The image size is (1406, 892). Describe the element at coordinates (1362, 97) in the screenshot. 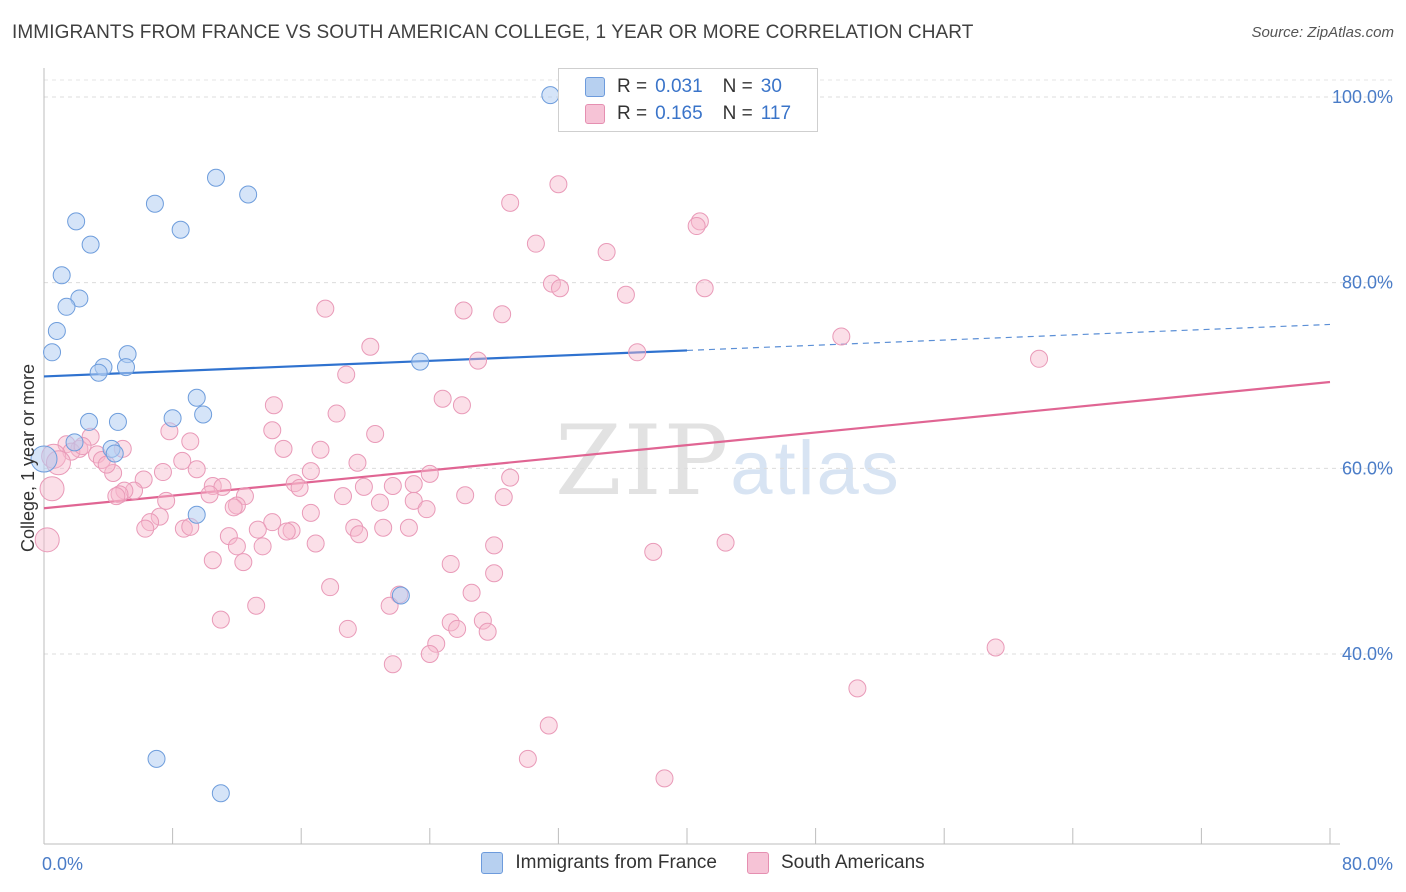

I see `y-tick-label: 100.0%` at that location.